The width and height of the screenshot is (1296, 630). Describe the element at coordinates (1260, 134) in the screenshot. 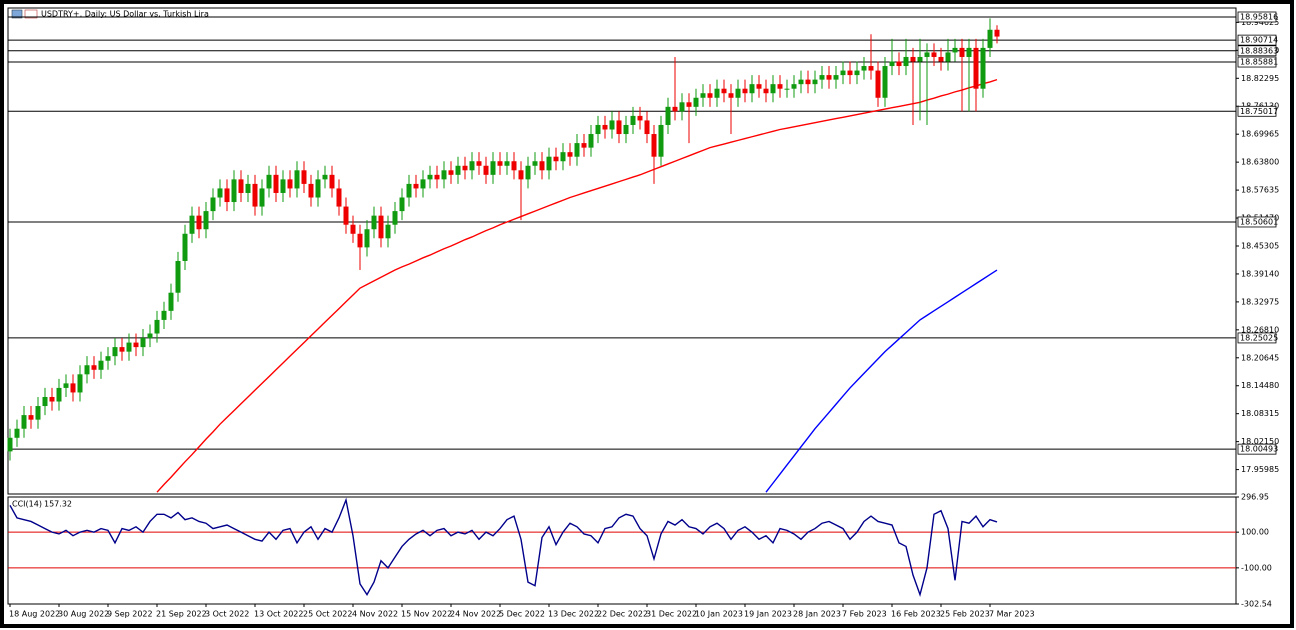

I see `y-tick-label: 18.69965` at that location.